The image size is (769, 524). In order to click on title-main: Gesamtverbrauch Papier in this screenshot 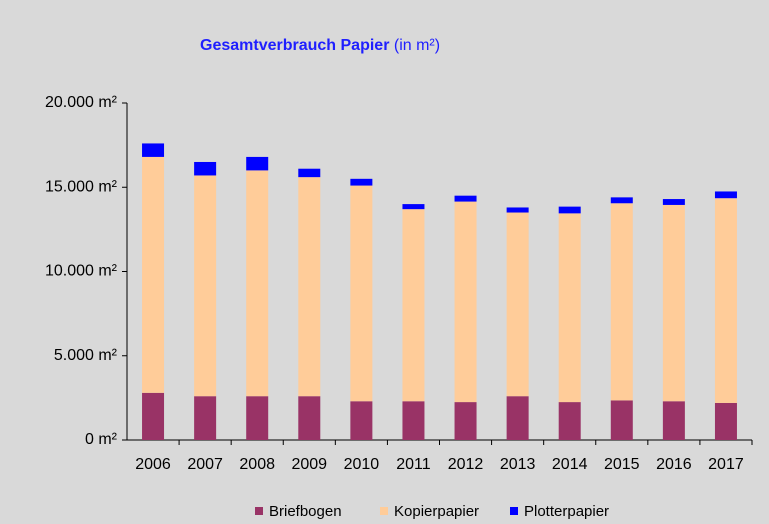, I will do `click(294, 45)`.